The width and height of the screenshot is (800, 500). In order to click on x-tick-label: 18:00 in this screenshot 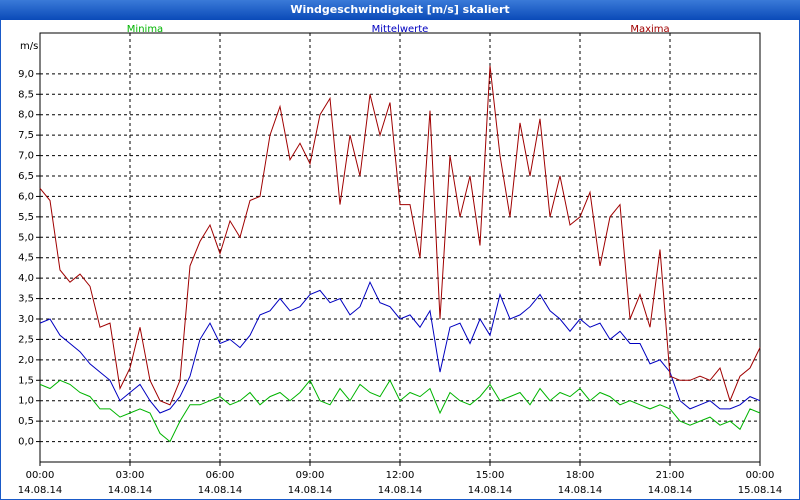, I will do `click(580, 475)`.